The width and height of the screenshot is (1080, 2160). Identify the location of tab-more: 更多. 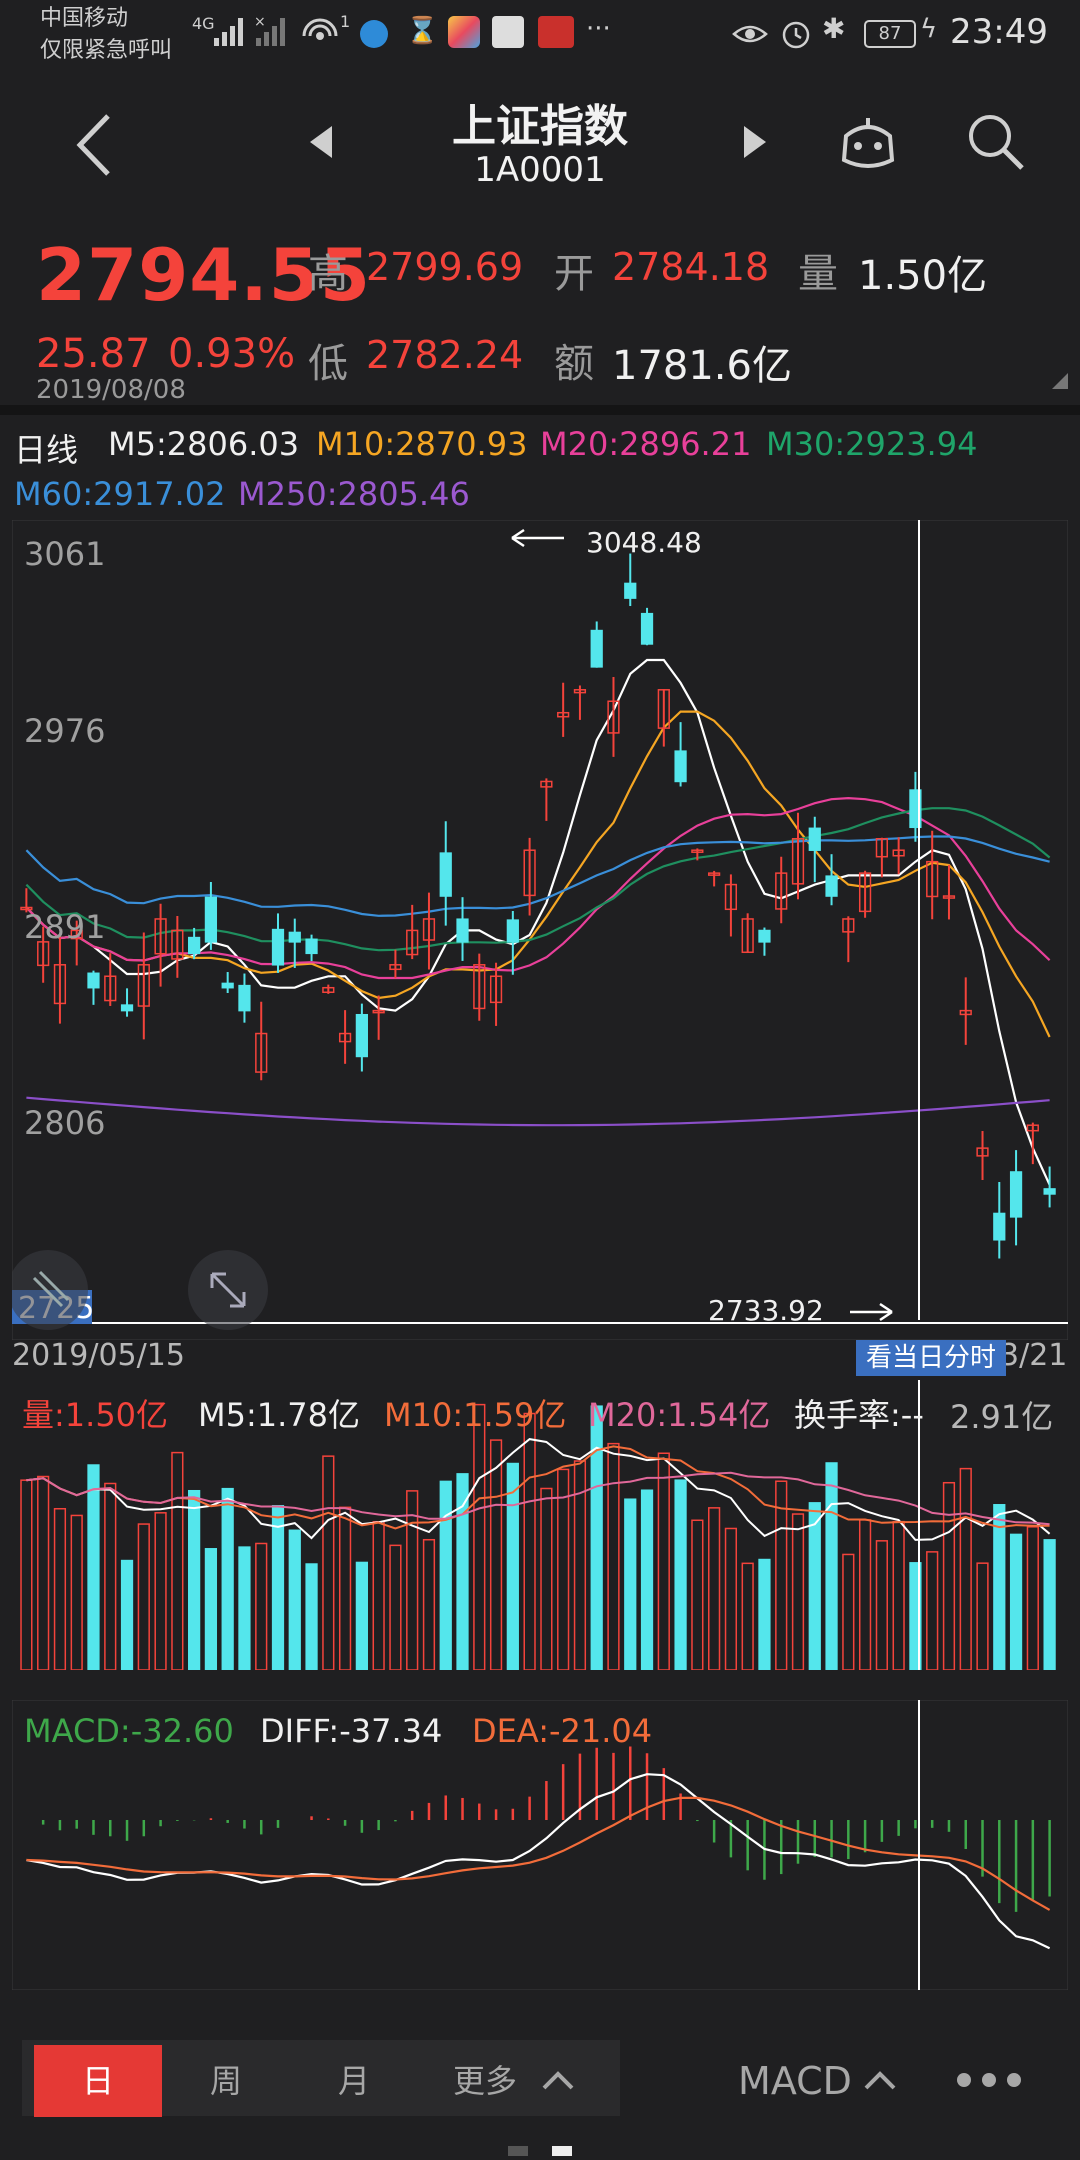
(484, 2081).